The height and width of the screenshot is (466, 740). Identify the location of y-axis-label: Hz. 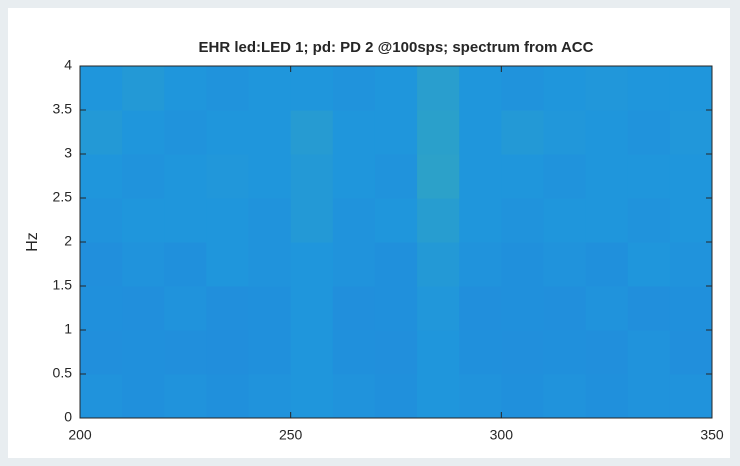
(32, 242).